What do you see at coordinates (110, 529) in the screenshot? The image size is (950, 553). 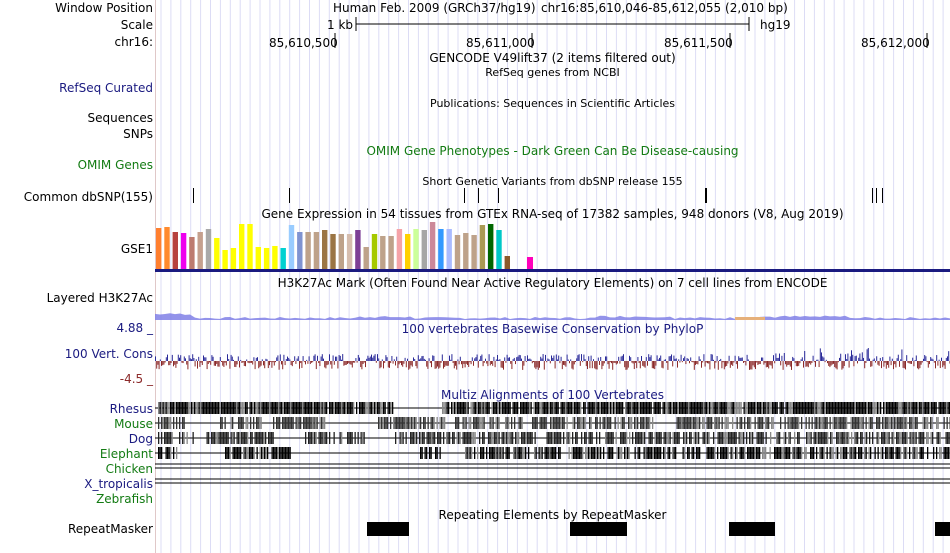 I see `track-label-repeatmasker: RepeatMasker` at bounding box center [110, 529].